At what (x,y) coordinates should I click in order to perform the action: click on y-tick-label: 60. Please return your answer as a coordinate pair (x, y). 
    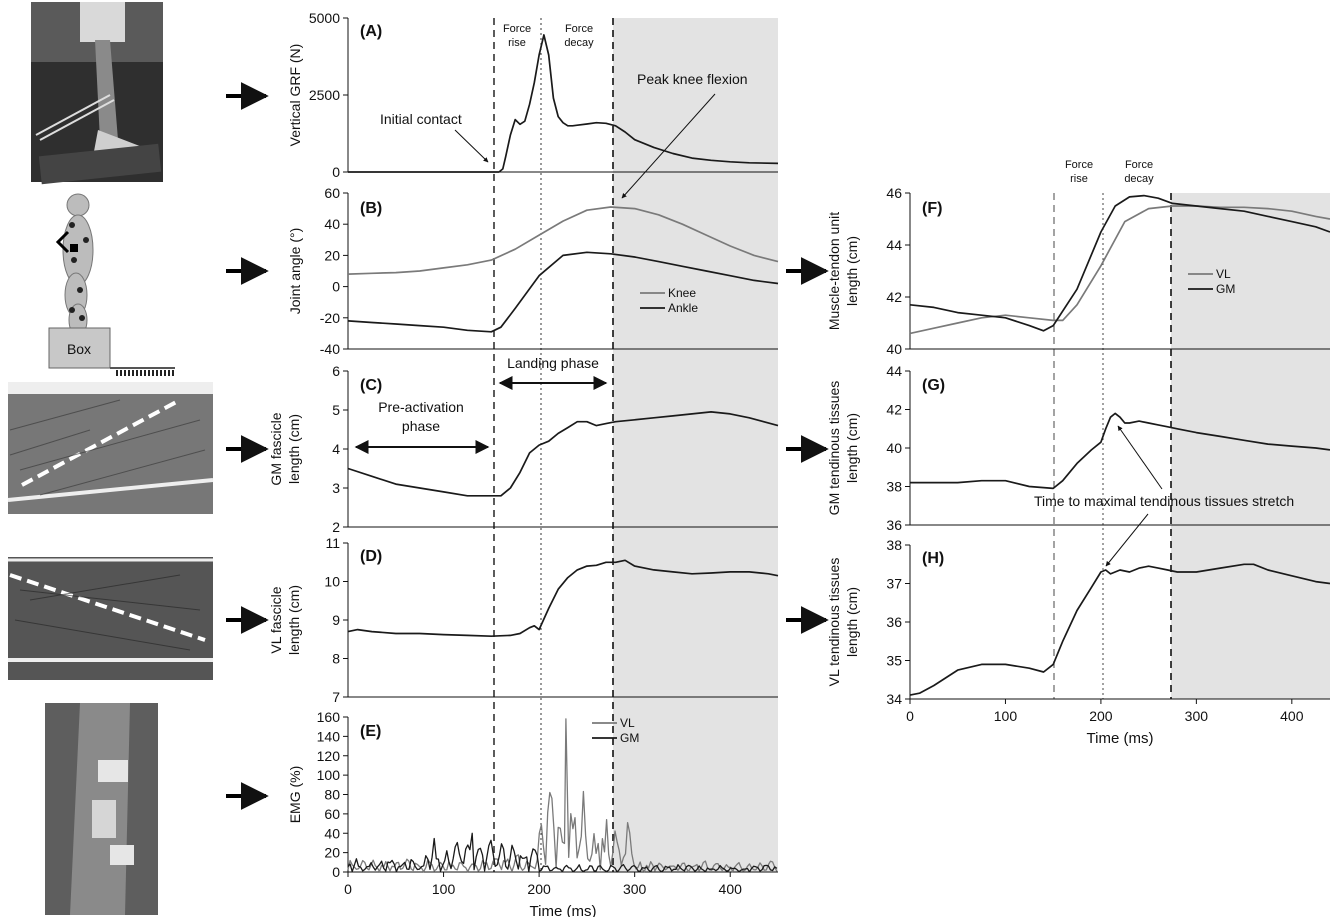
    Looking at the image, I should click on (332, 814).